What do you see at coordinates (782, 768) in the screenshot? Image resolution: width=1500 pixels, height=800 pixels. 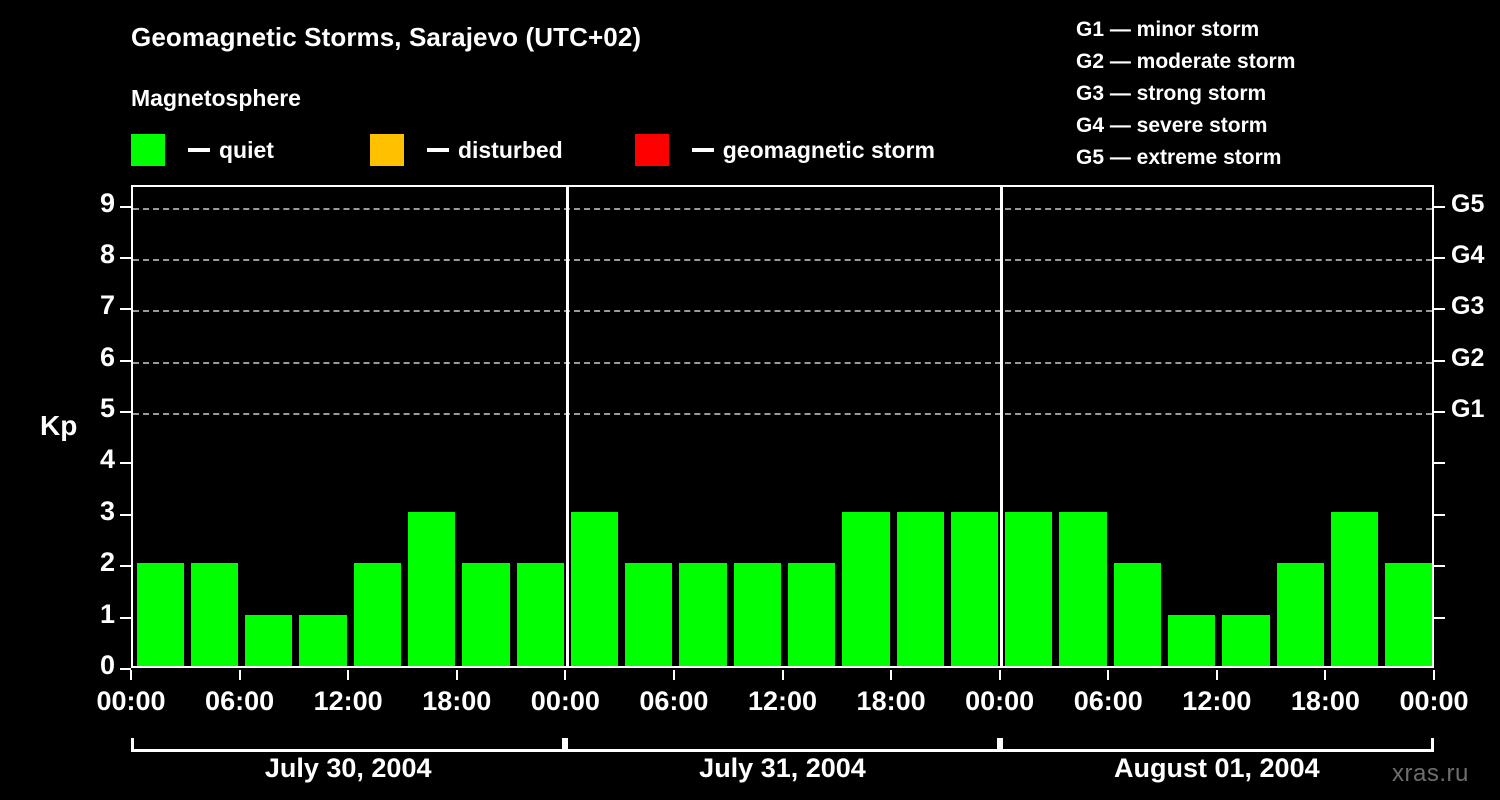 I see `date-label: July 31, 2004` at bounding box center [782, 768].